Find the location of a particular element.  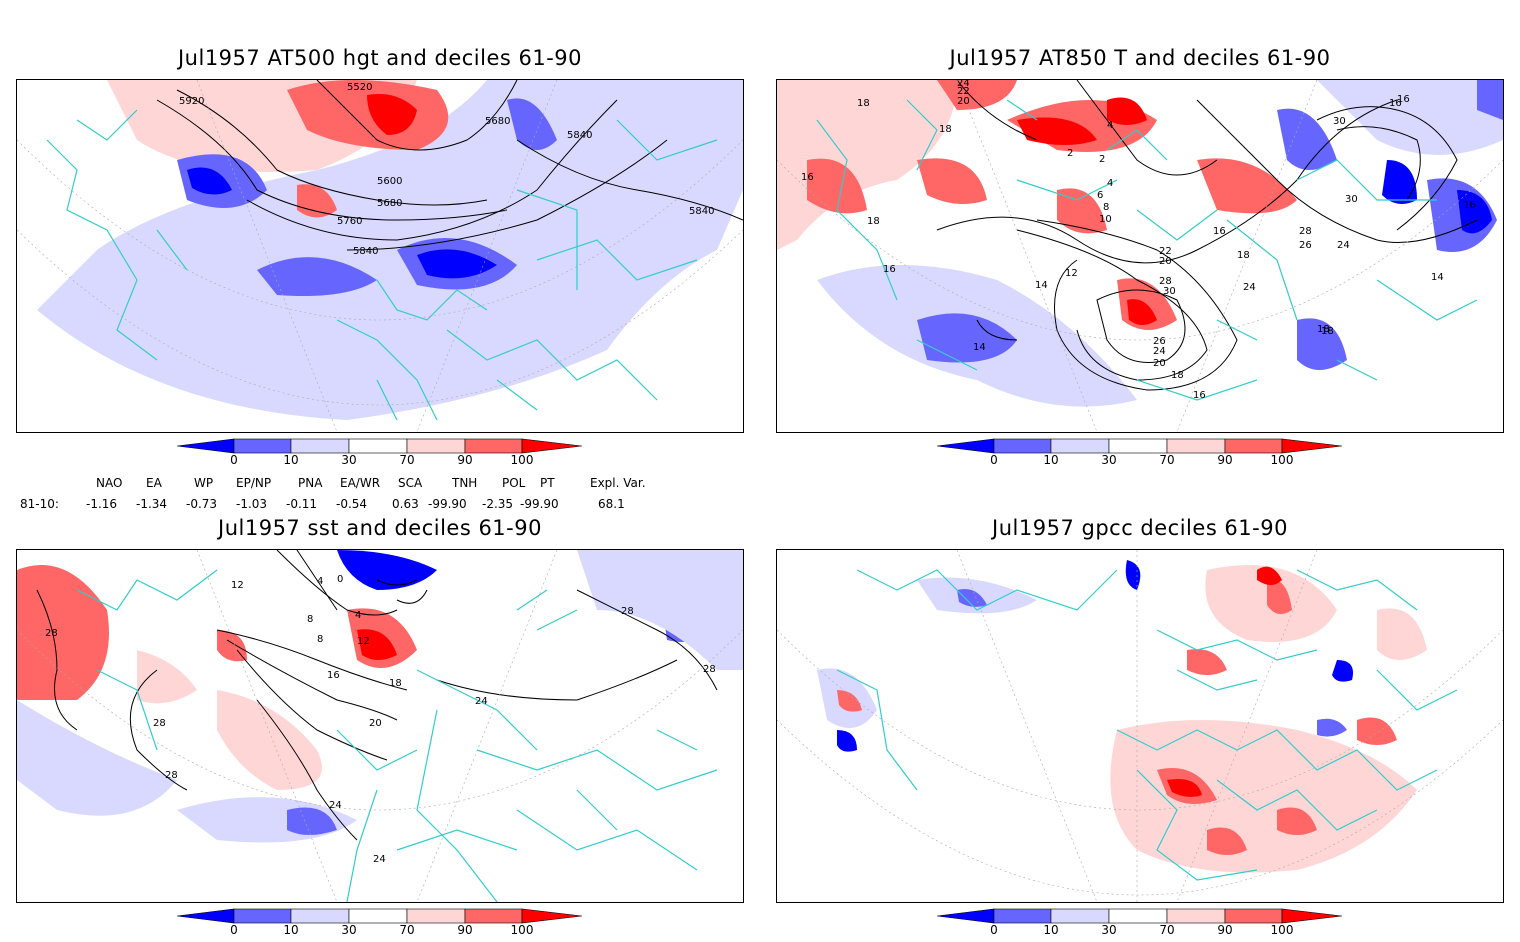

index-header: WP is located at coordinates (204, 483).